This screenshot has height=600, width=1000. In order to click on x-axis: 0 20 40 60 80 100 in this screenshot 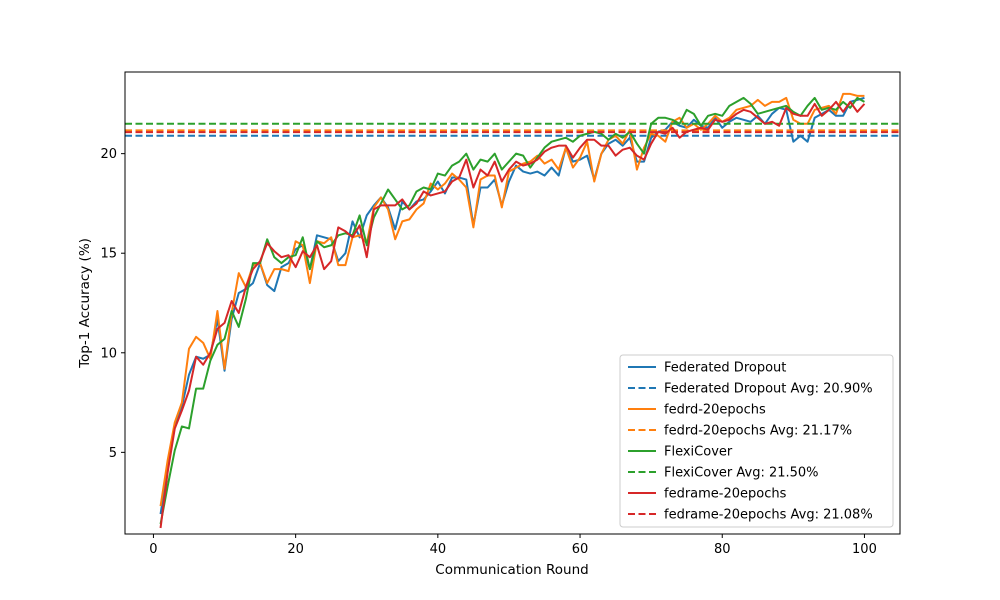, I will do `click(513, 545)`.